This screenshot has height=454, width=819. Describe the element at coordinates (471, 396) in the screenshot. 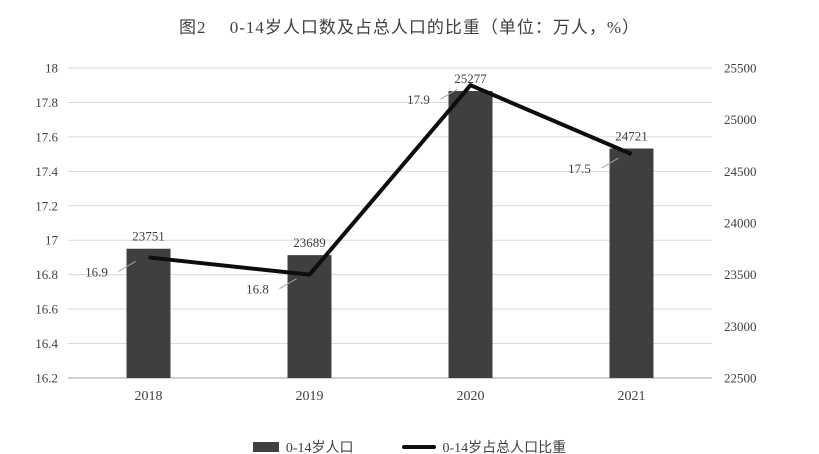

I see `x-axis-category-label: 2020` at that location.